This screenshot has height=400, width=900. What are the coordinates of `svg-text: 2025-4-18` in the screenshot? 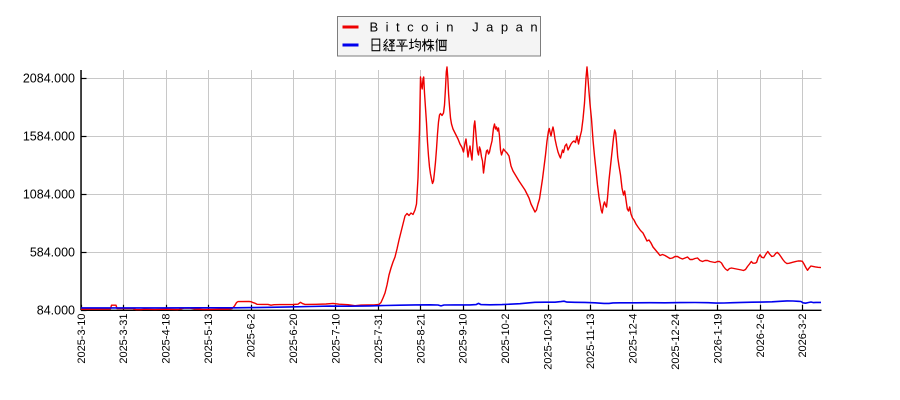 It's located at (167, 339).